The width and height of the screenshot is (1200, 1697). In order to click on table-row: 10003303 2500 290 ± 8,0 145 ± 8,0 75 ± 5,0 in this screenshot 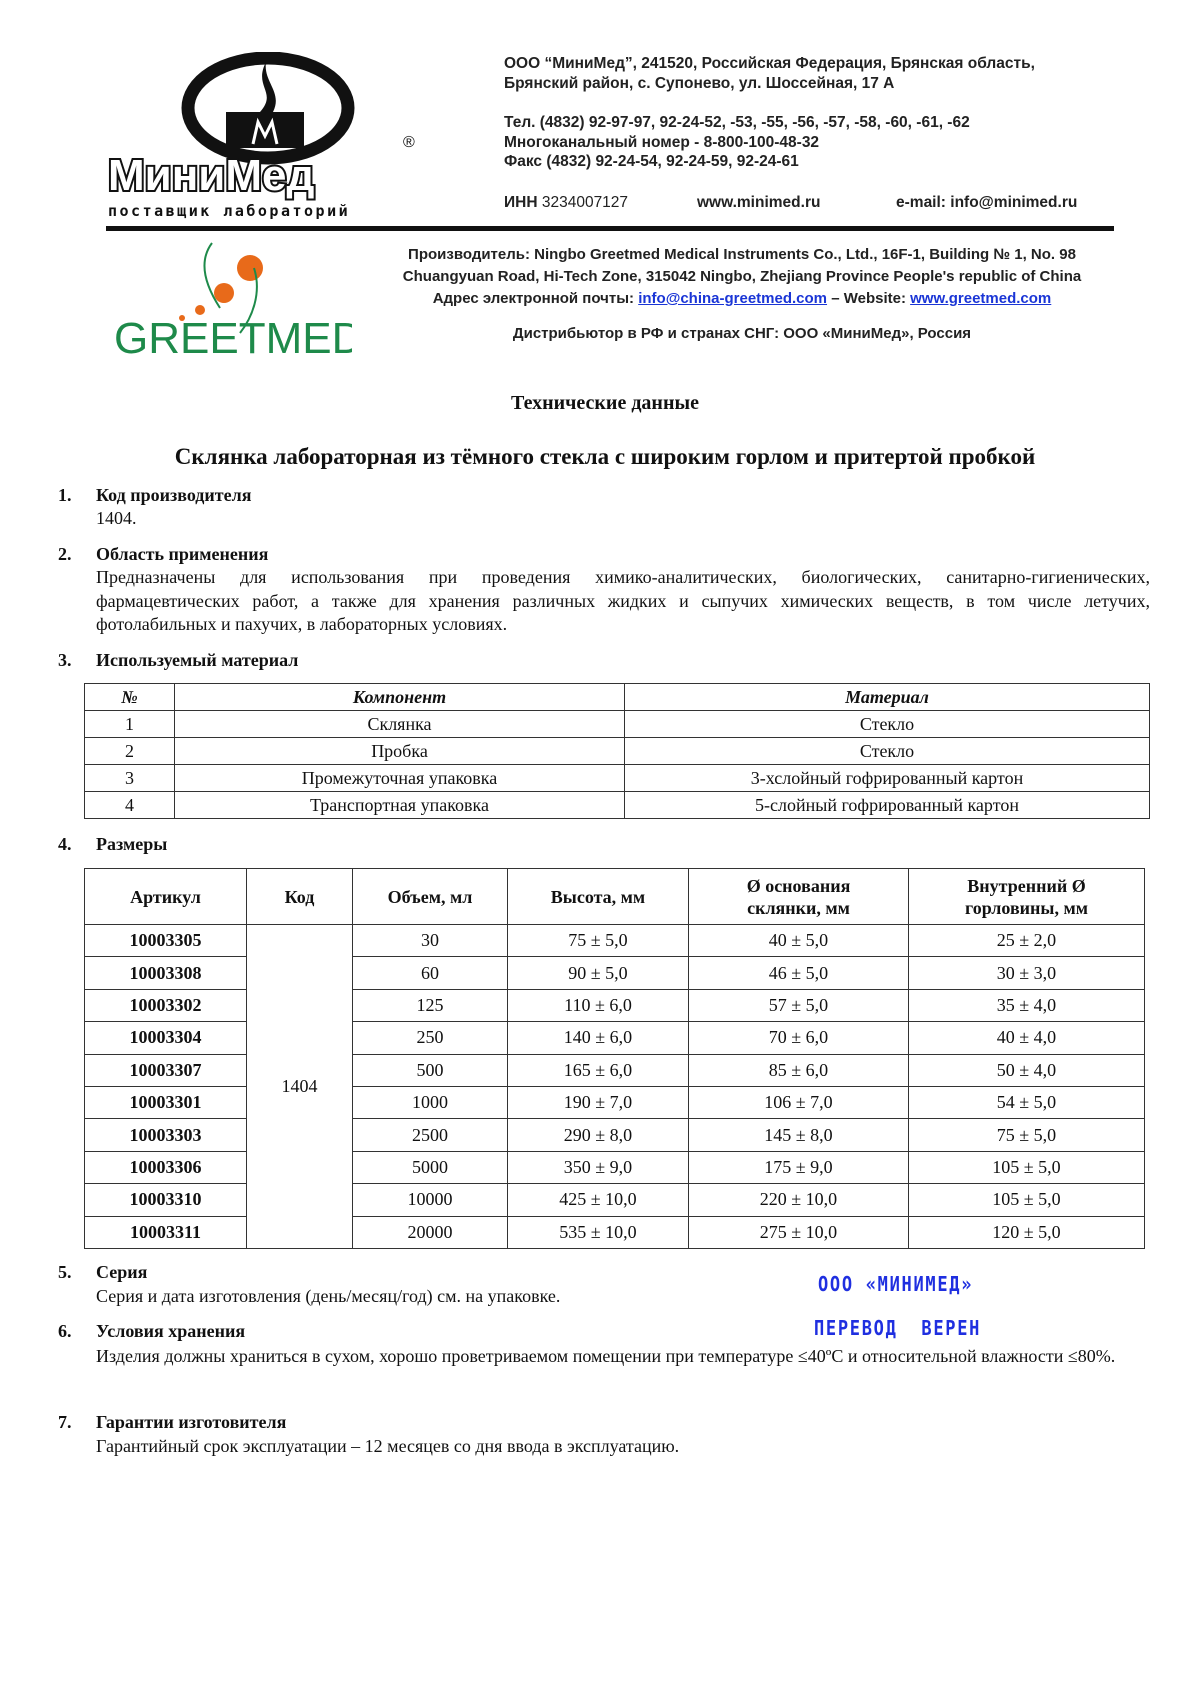, I will do `click(614, 1135)`.